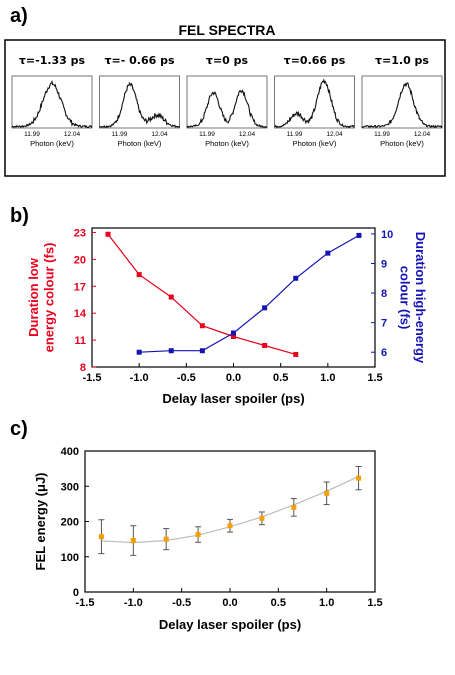 Image resolution: width=455 pixels, height=675 pixels. Describe the element at coordinates (384, 264) in the screenshot. I see `y2-tick-label: 9` at that location.